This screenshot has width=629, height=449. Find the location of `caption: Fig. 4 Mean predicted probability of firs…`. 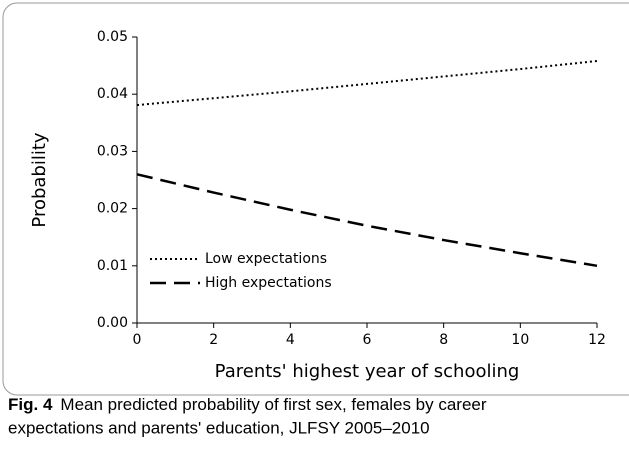

caption: Fig. 4 Mean predicted probability of firs… is located at coordinates (247, 404).